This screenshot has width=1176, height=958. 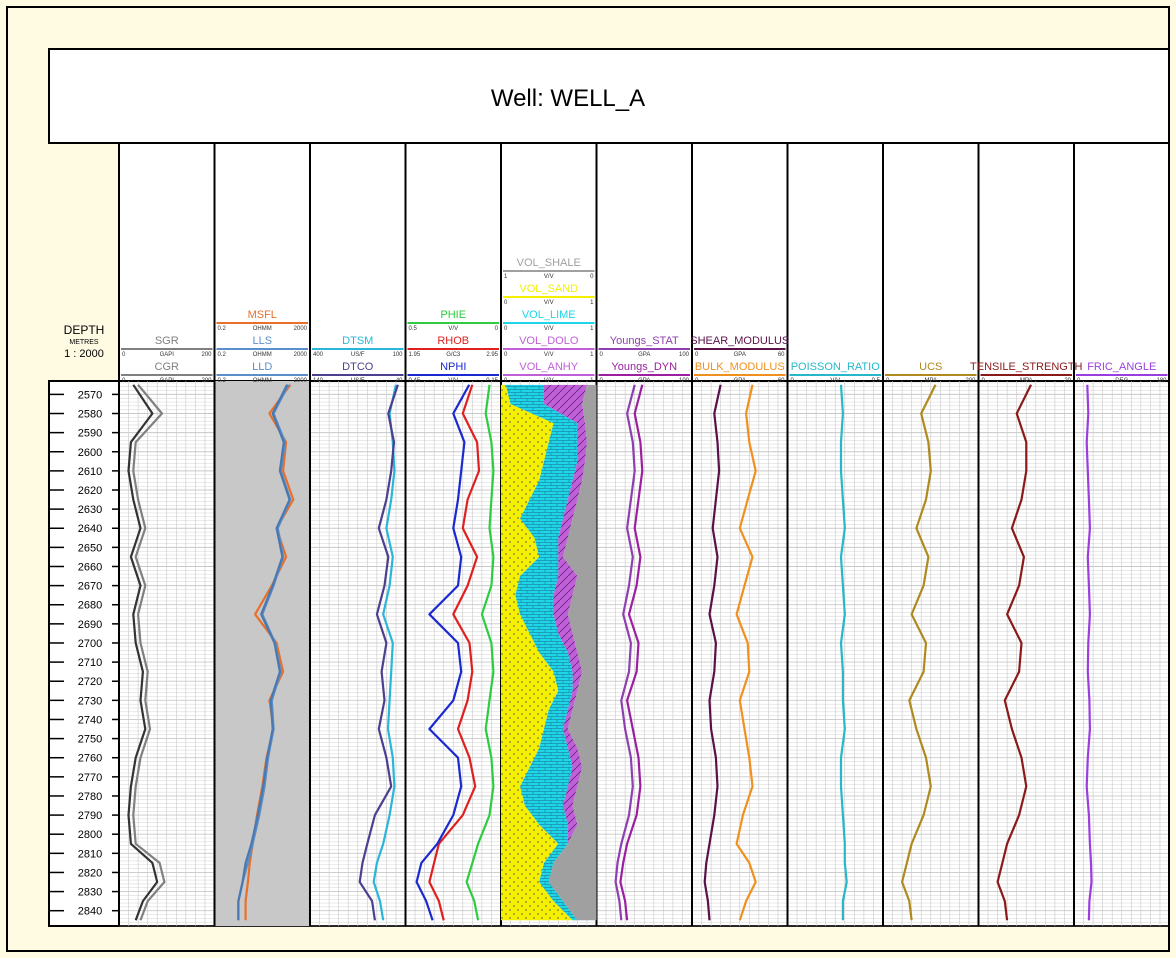 What do you see at coordinates (781, 381) in the screenshot?
I see `scale-max: 60` at bounding box center [781, 381].